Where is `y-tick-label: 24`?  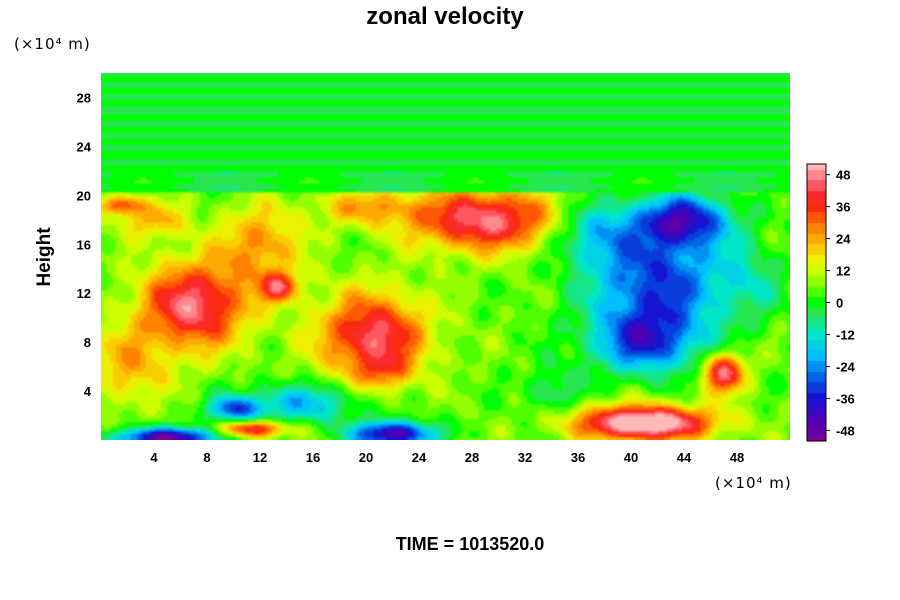 y-tick-label: 24 is located at coordinates (84, 146).